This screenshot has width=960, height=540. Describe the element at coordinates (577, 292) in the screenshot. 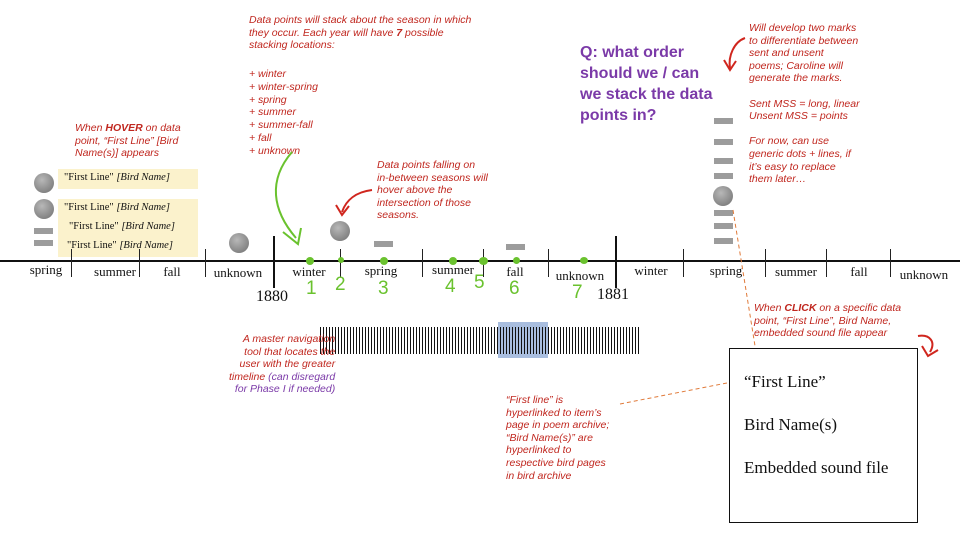

I see `stacking-location-number: 7` at that location.